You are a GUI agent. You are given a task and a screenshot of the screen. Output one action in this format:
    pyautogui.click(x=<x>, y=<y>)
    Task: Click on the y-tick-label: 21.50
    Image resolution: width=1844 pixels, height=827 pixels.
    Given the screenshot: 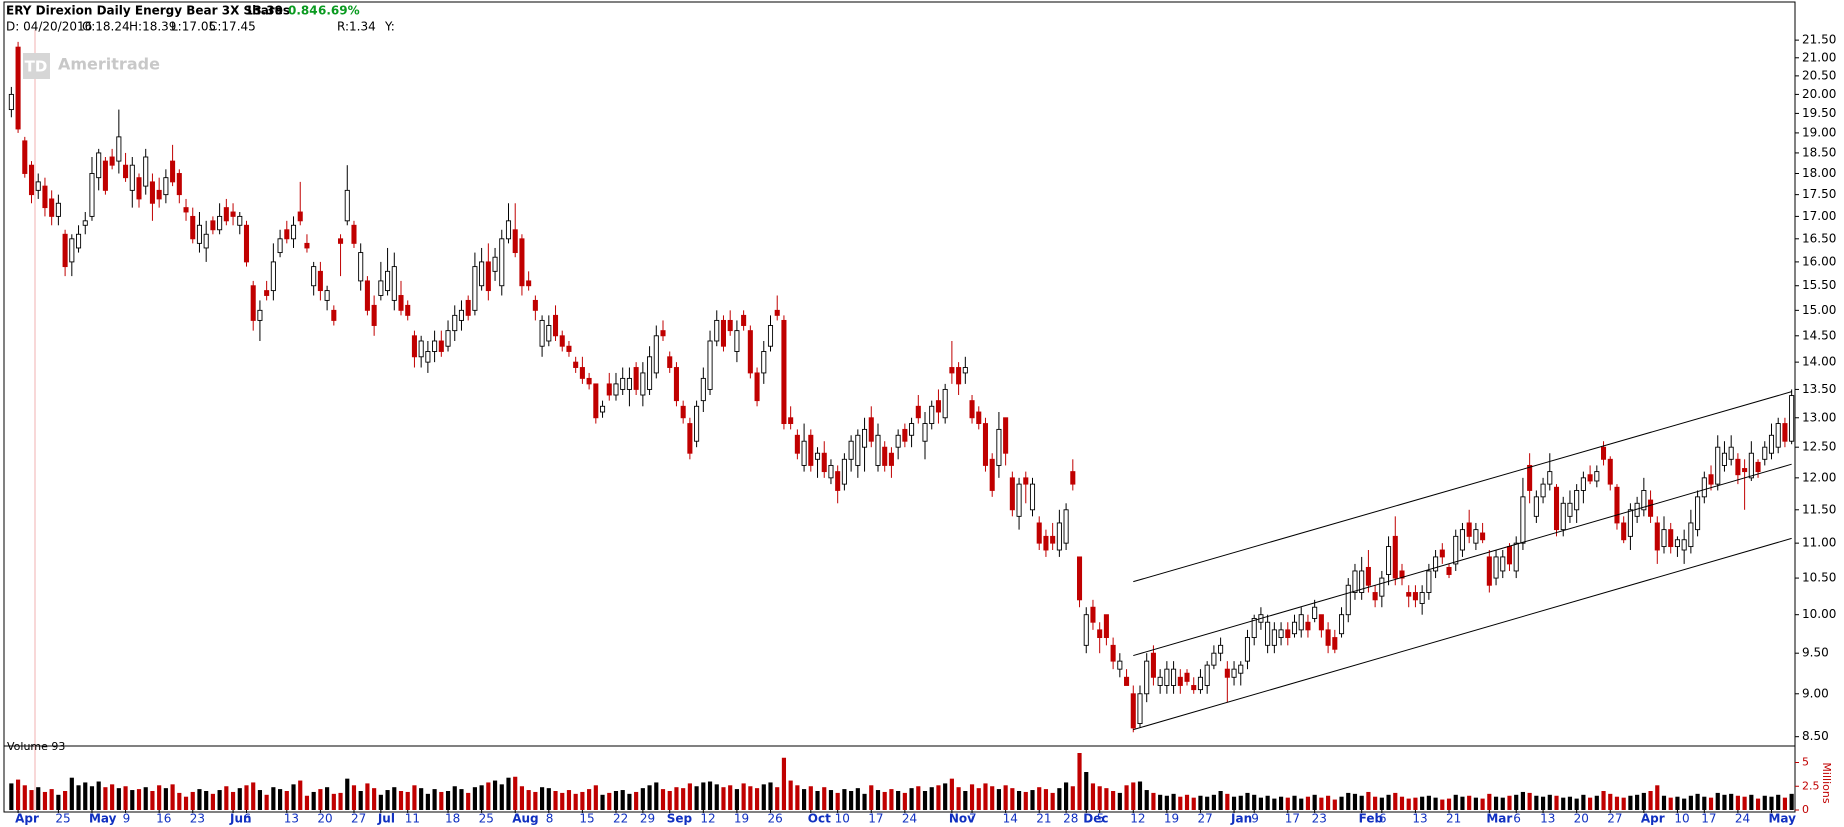 What is the action you would take?
    pyautogui.click(x=1819, y=40)
    